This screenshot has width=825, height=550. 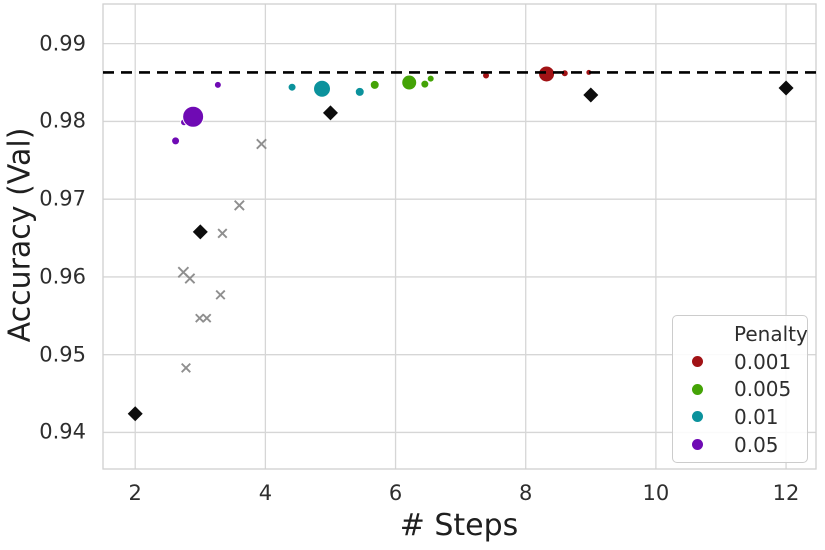 What do you see at coordinates (62, 431) in the screenshot?
I see `y-tick-label: 0.94` at bounding box center [62, 431].